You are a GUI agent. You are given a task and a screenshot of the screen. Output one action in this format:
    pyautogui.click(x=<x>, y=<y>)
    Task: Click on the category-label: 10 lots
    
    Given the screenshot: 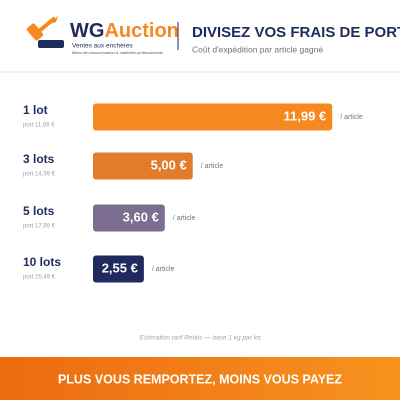 What is the action you would take?
    pyautogui.click(x=42, y=262)
    